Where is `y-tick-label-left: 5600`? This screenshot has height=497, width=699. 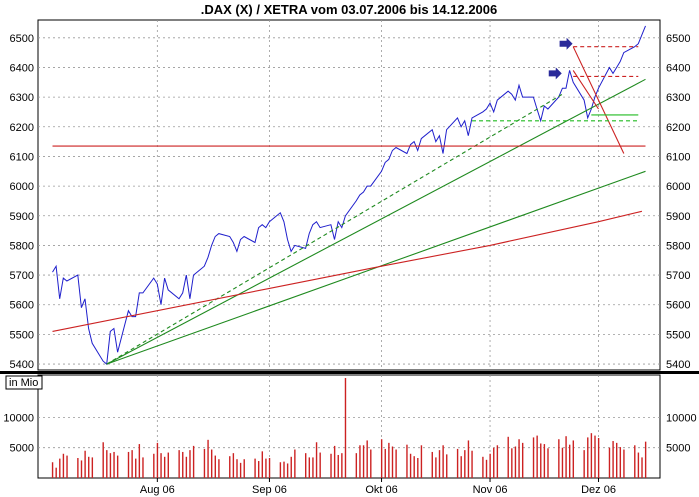 y-tick-label-left: 5600 is located at coordinates (22, 306).